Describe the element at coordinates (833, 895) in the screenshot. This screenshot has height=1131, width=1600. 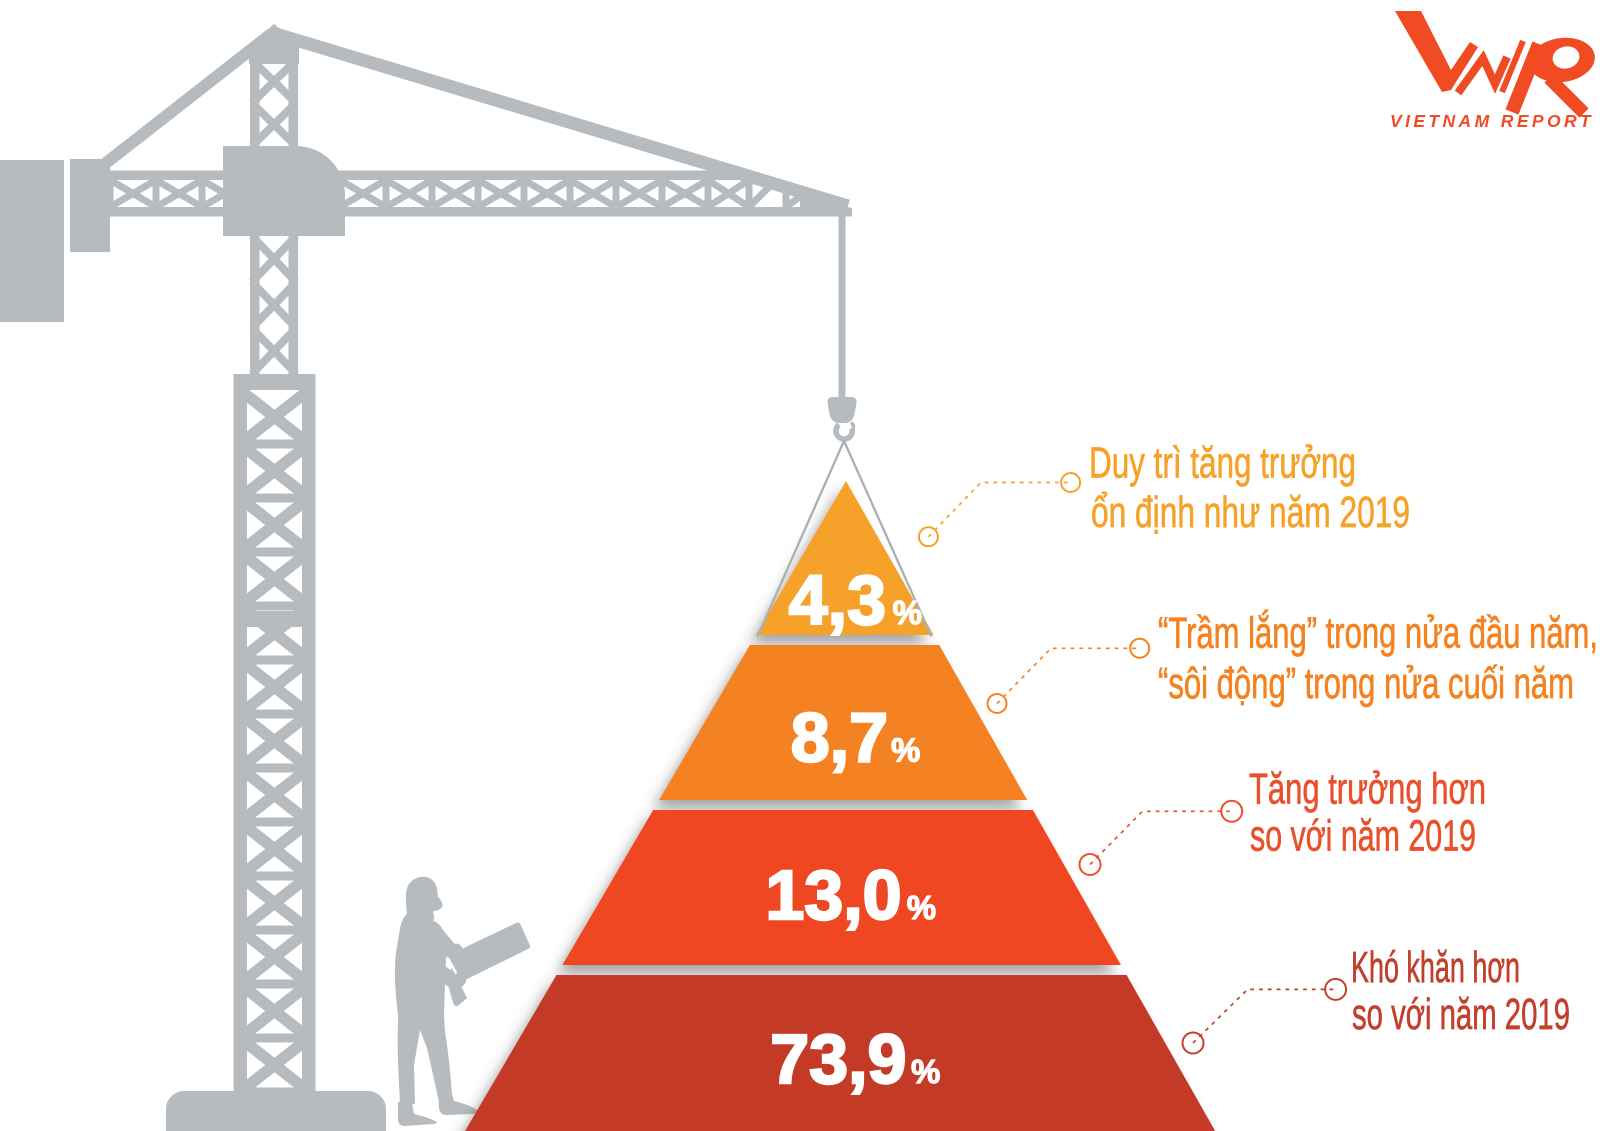
I see `svg-text: 13,0` at that location.